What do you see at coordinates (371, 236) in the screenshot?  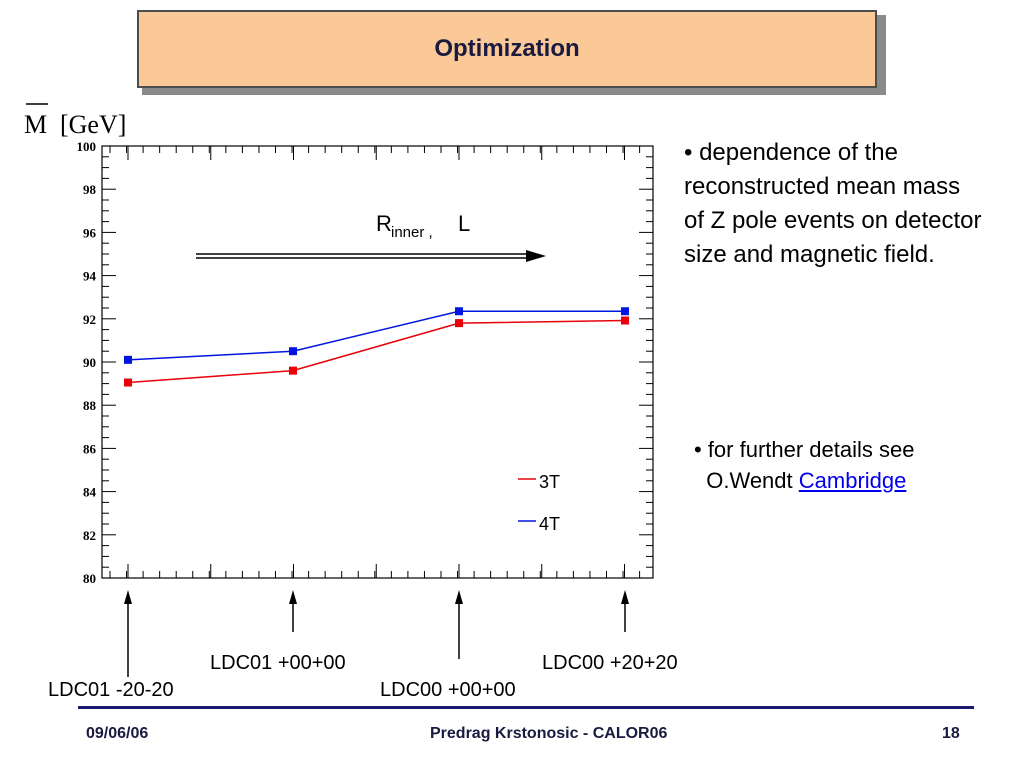 I see `trend-arrow: R inner , L` at bounding box center [371, 236].